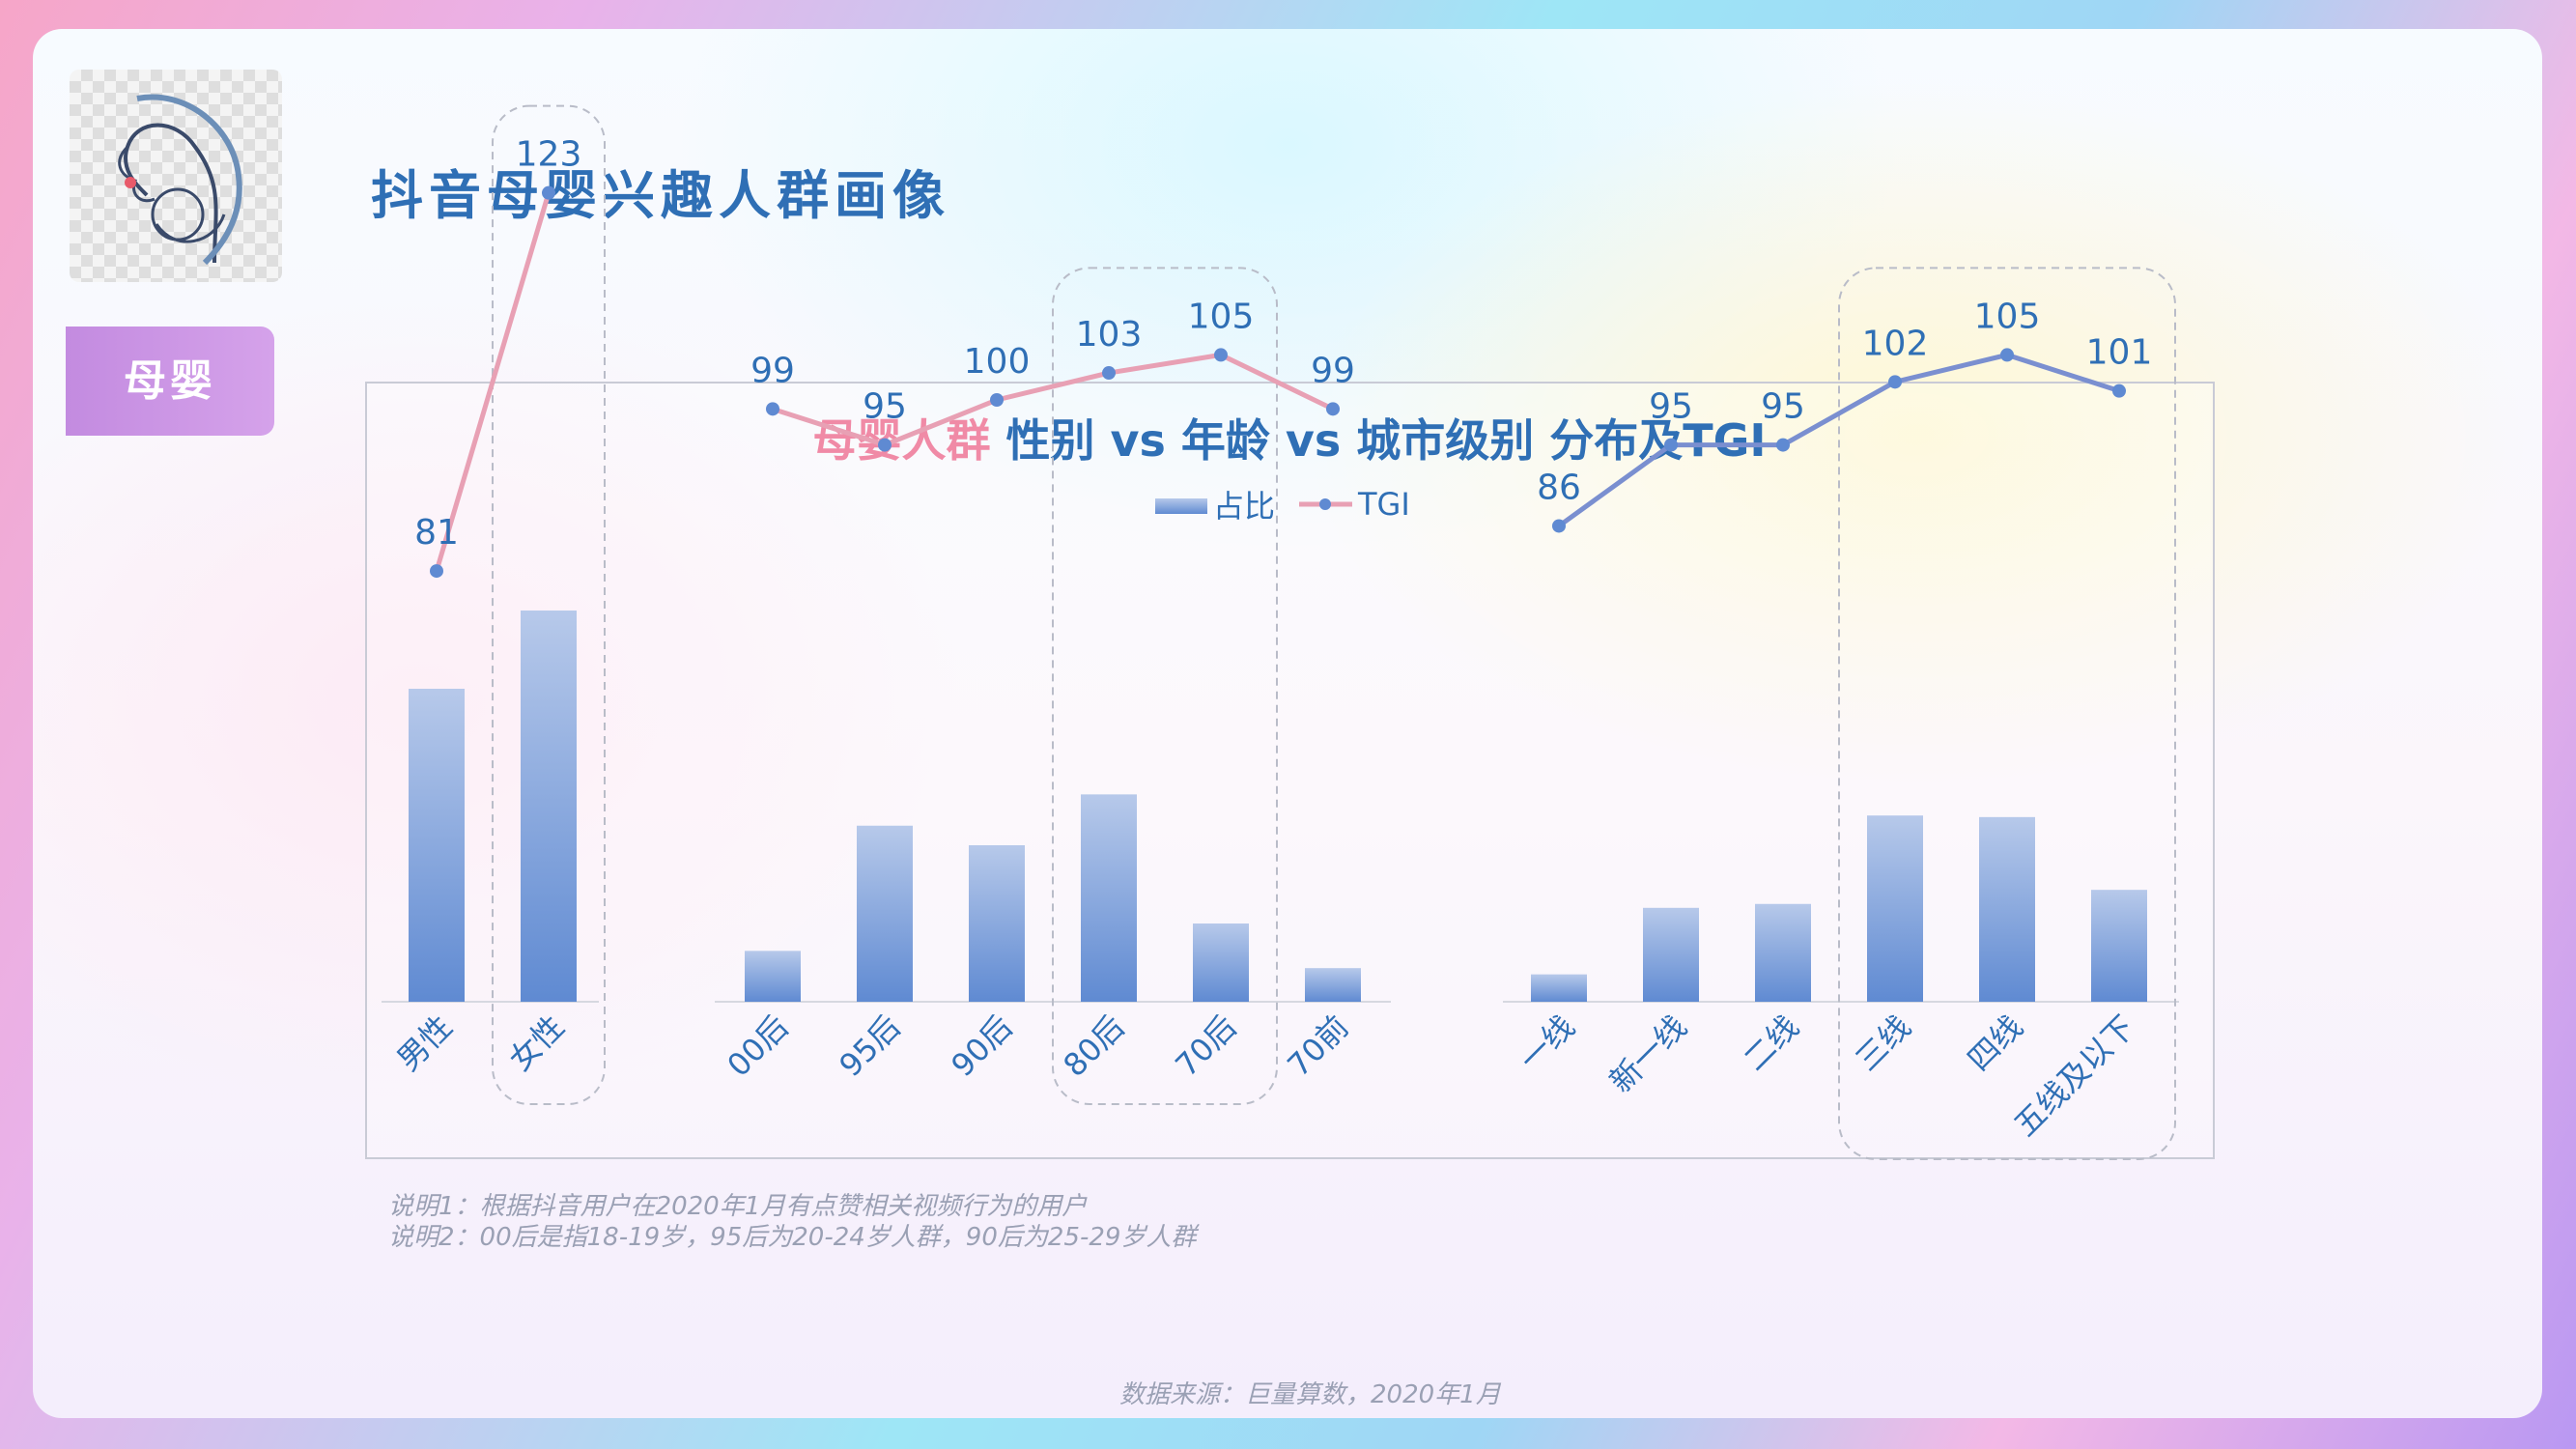 This screenshot has height=1449, width=2576. I want to click on bar-00后, so click(773, 976).